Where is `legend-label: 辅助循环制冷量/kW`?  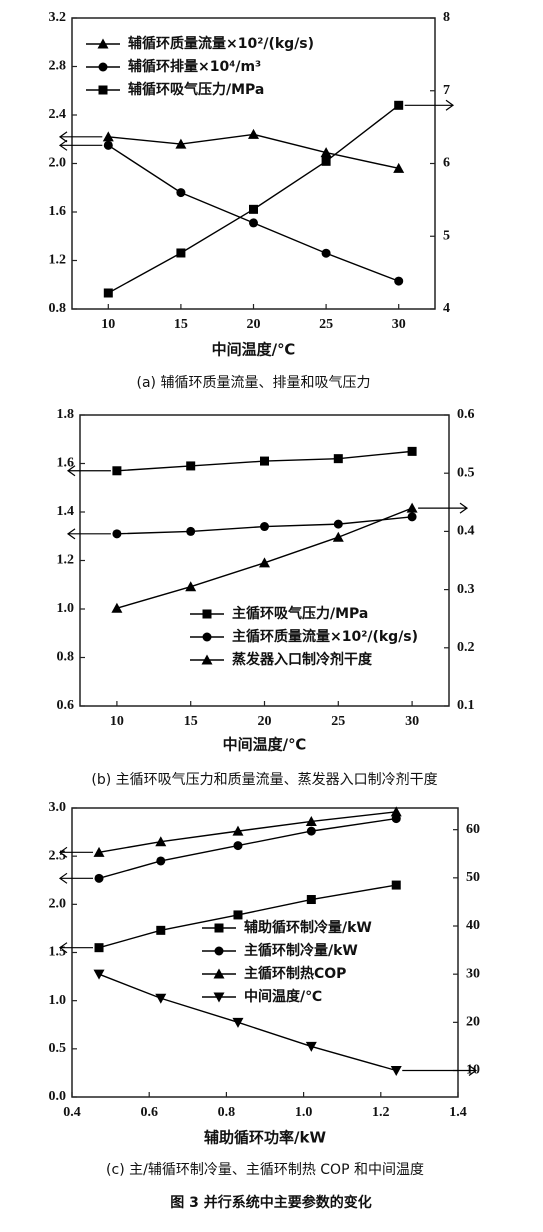
legend-label: 辅助循环制冷量/kW is located at coordinates (308, 927).